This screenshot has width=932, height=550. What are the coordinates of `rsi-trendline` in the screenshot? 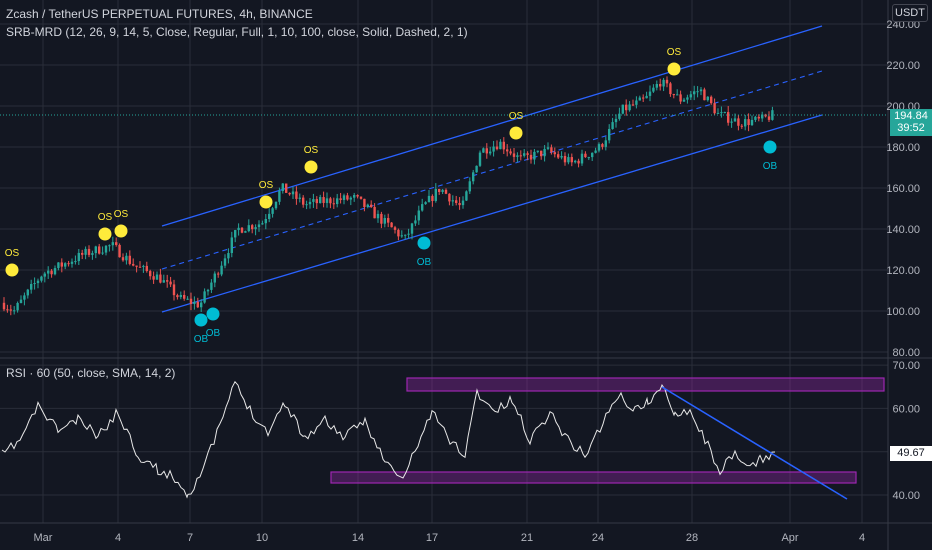 It's located at (754, 443).